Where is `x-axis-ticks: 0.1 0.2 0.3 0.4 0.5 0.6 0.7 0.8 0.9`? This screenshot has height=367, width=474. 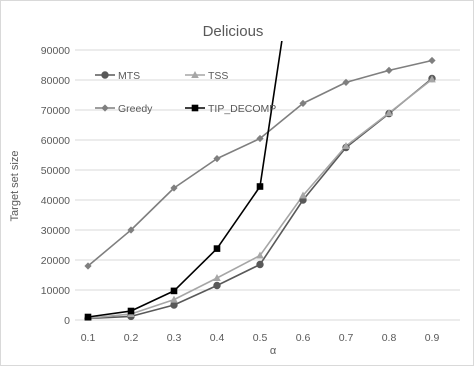 x-axis-ticks: 0.1 0.2 0.3 0.4 0.5 0.6 0.7 0.8 0.9 is located at coordinates (260, 338).